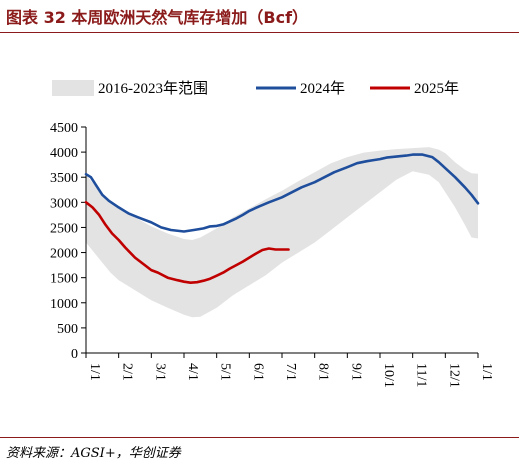 The width and height of the screenshot is (519, 471). What do you see at coordinates (64, 128) in the screenshot?
I see `y-tick-label: 4500` at bounding box center [64, 128].